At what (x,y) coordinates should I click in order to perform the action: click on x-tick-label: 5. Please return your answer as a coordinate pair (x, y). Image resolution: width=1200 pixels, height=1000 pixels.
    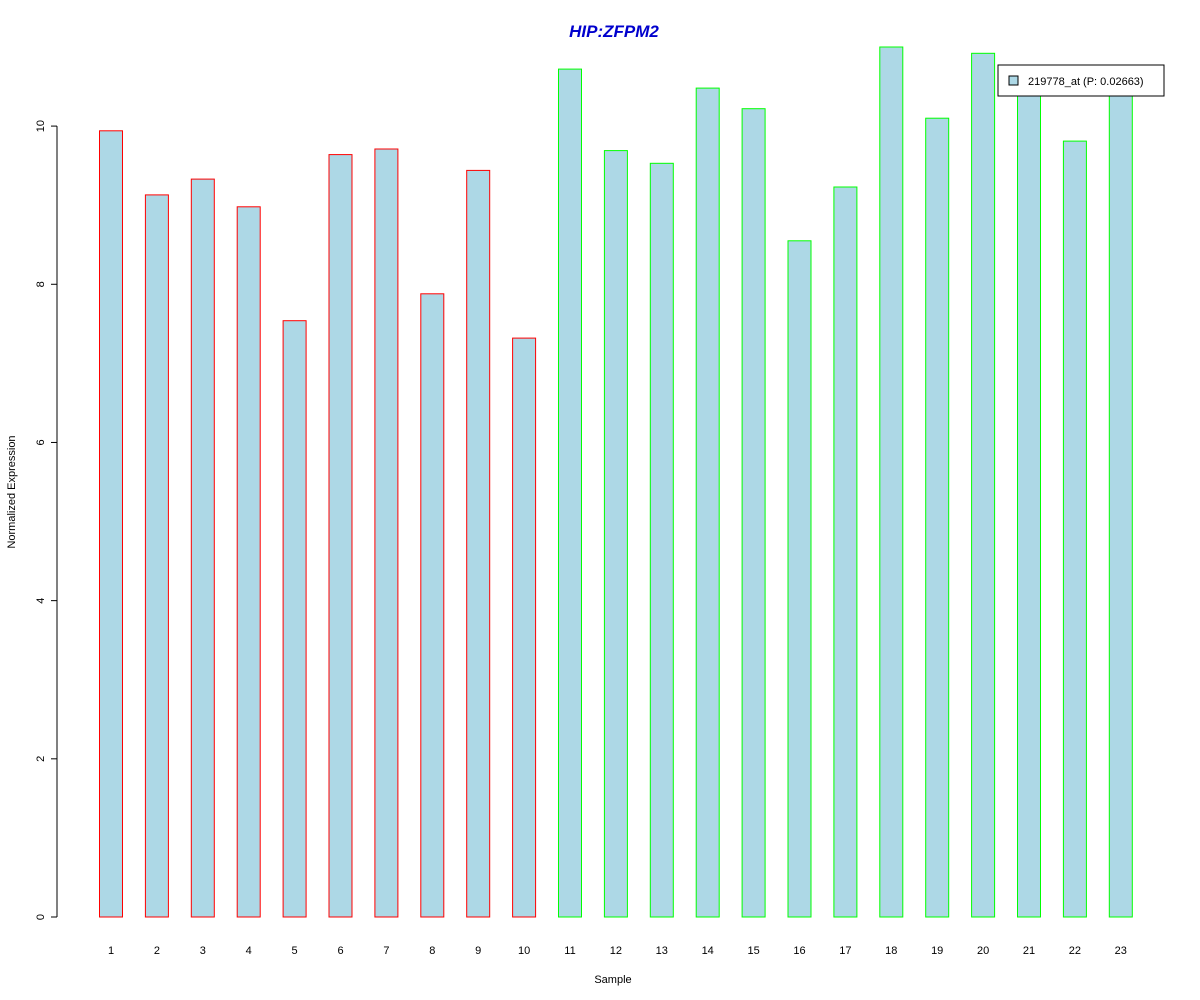
    Looking at the image, I should click on (295, 951).